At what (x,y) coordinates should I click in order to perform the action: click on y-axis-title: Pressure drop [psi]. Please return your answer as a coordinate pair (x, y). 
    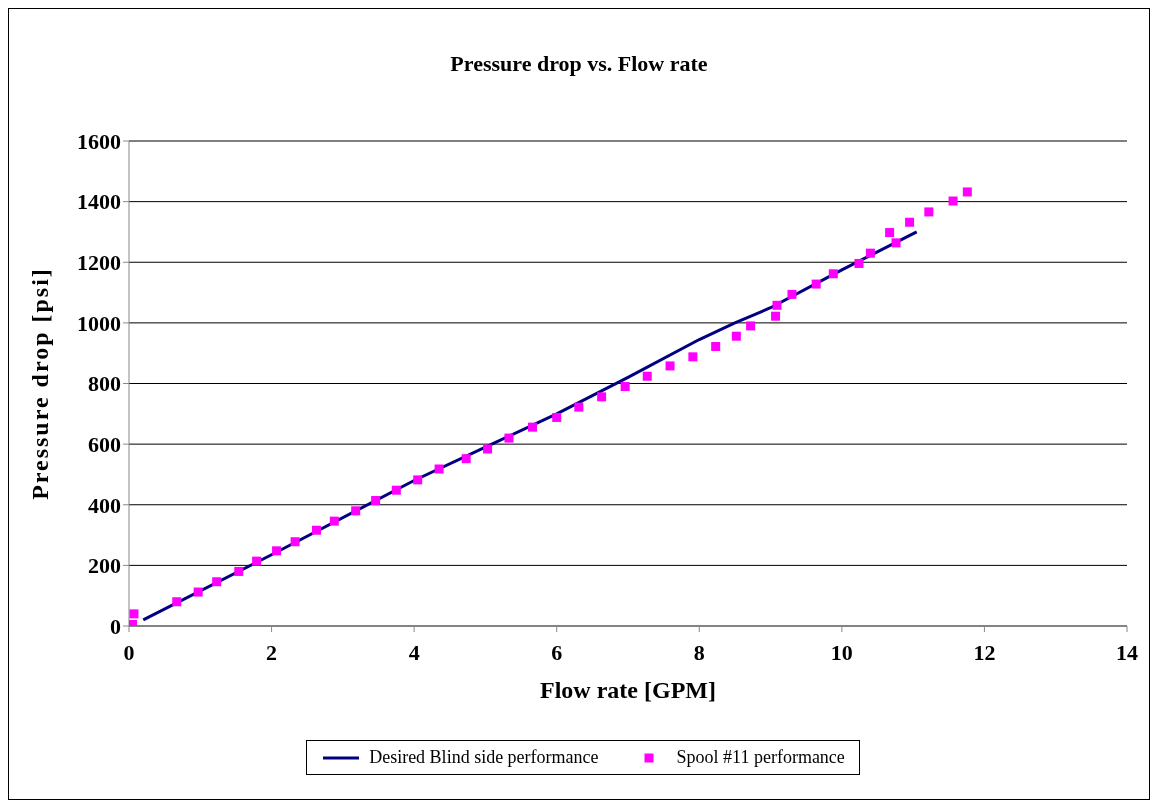
    Looking at the image, I should click on (39, 383).